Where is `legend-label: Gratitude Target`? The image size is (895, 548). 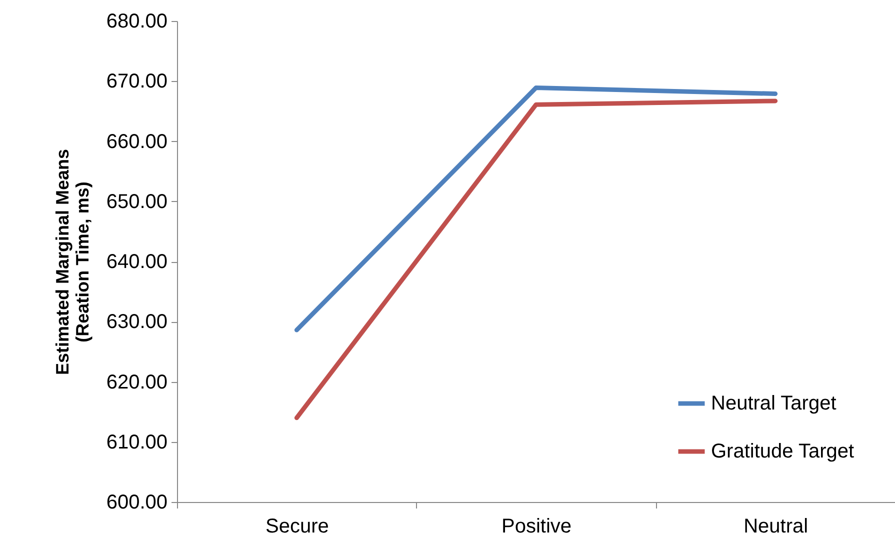
legend-label: Gratitude Target is located at coordinates (782, 451).